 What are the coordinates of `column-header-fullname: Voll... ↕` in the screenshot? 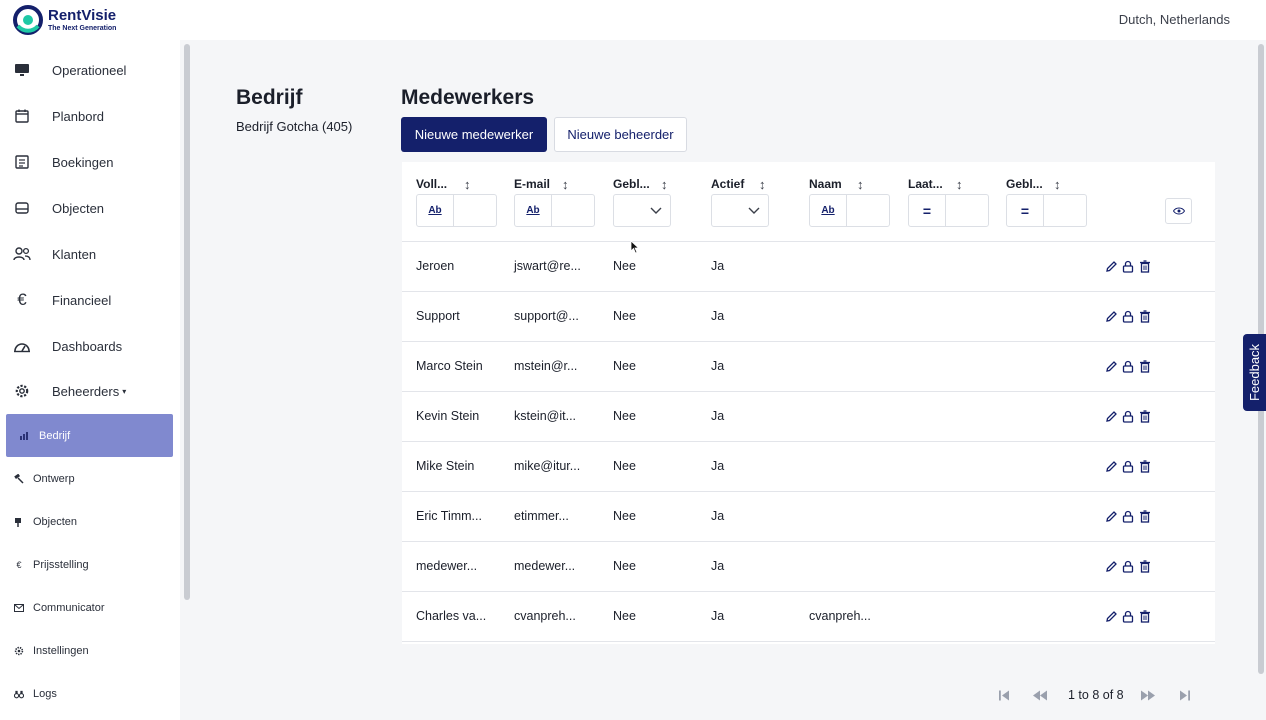 It's located at (461, 184).